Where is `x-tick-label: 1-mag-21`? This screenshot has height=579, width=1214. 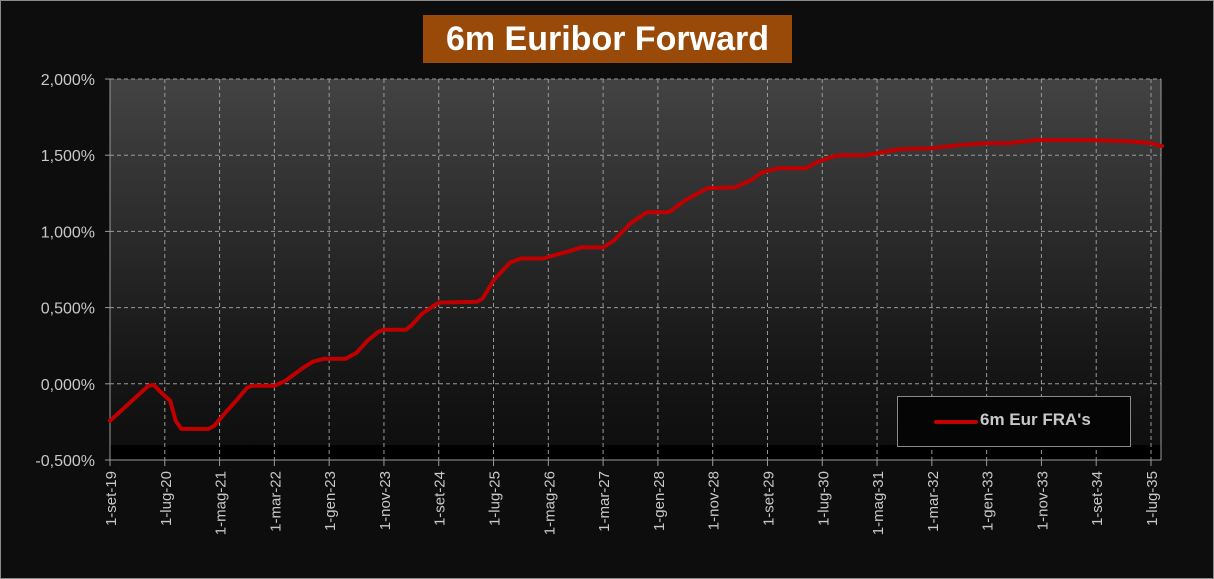
x-tick-label: 1-mag-21 is located at coordinates (221, 503).